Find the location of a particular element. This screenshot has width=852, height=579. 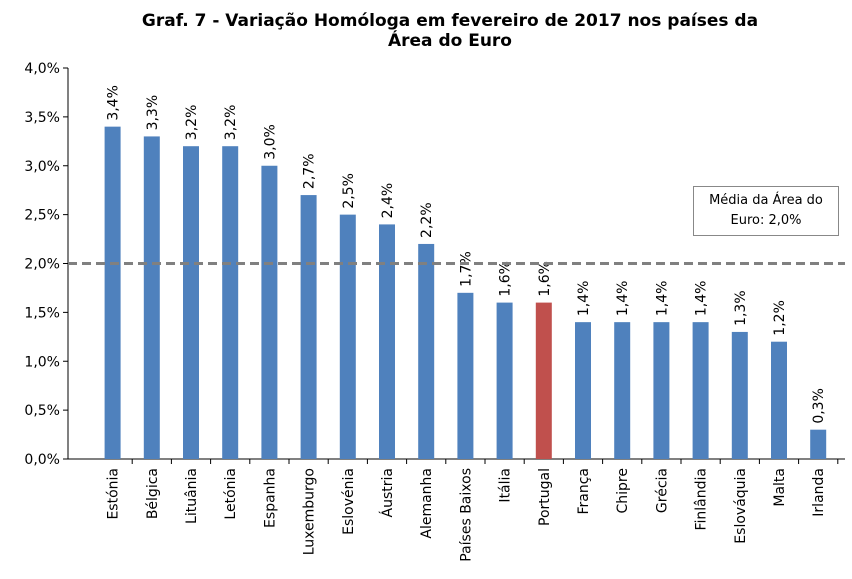

y-tick-label: 0,0% is located at coordinates (42, 460).